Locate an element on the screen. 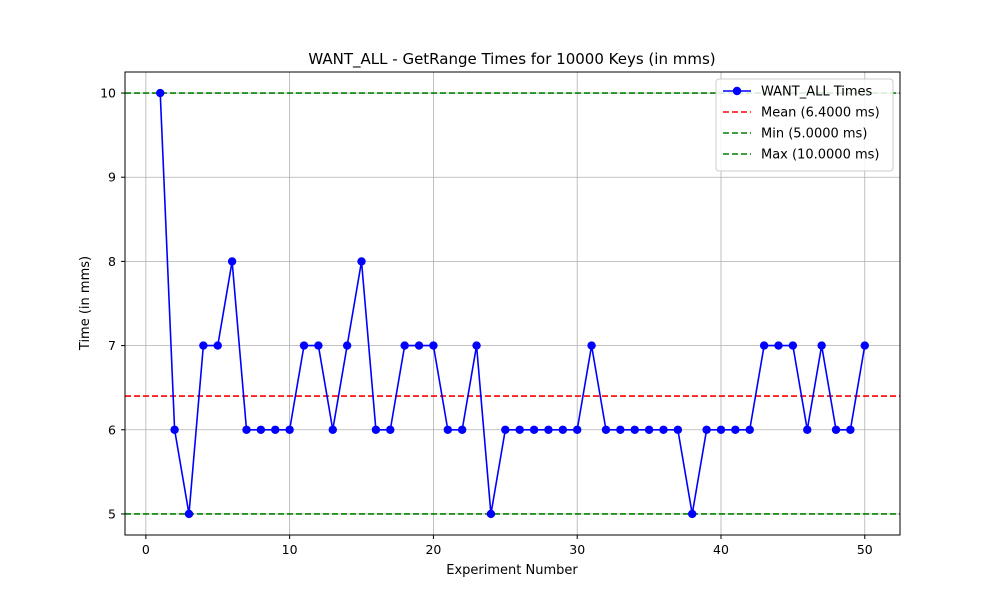  x-tick-label: 20 is located at coordinates (433, 549).